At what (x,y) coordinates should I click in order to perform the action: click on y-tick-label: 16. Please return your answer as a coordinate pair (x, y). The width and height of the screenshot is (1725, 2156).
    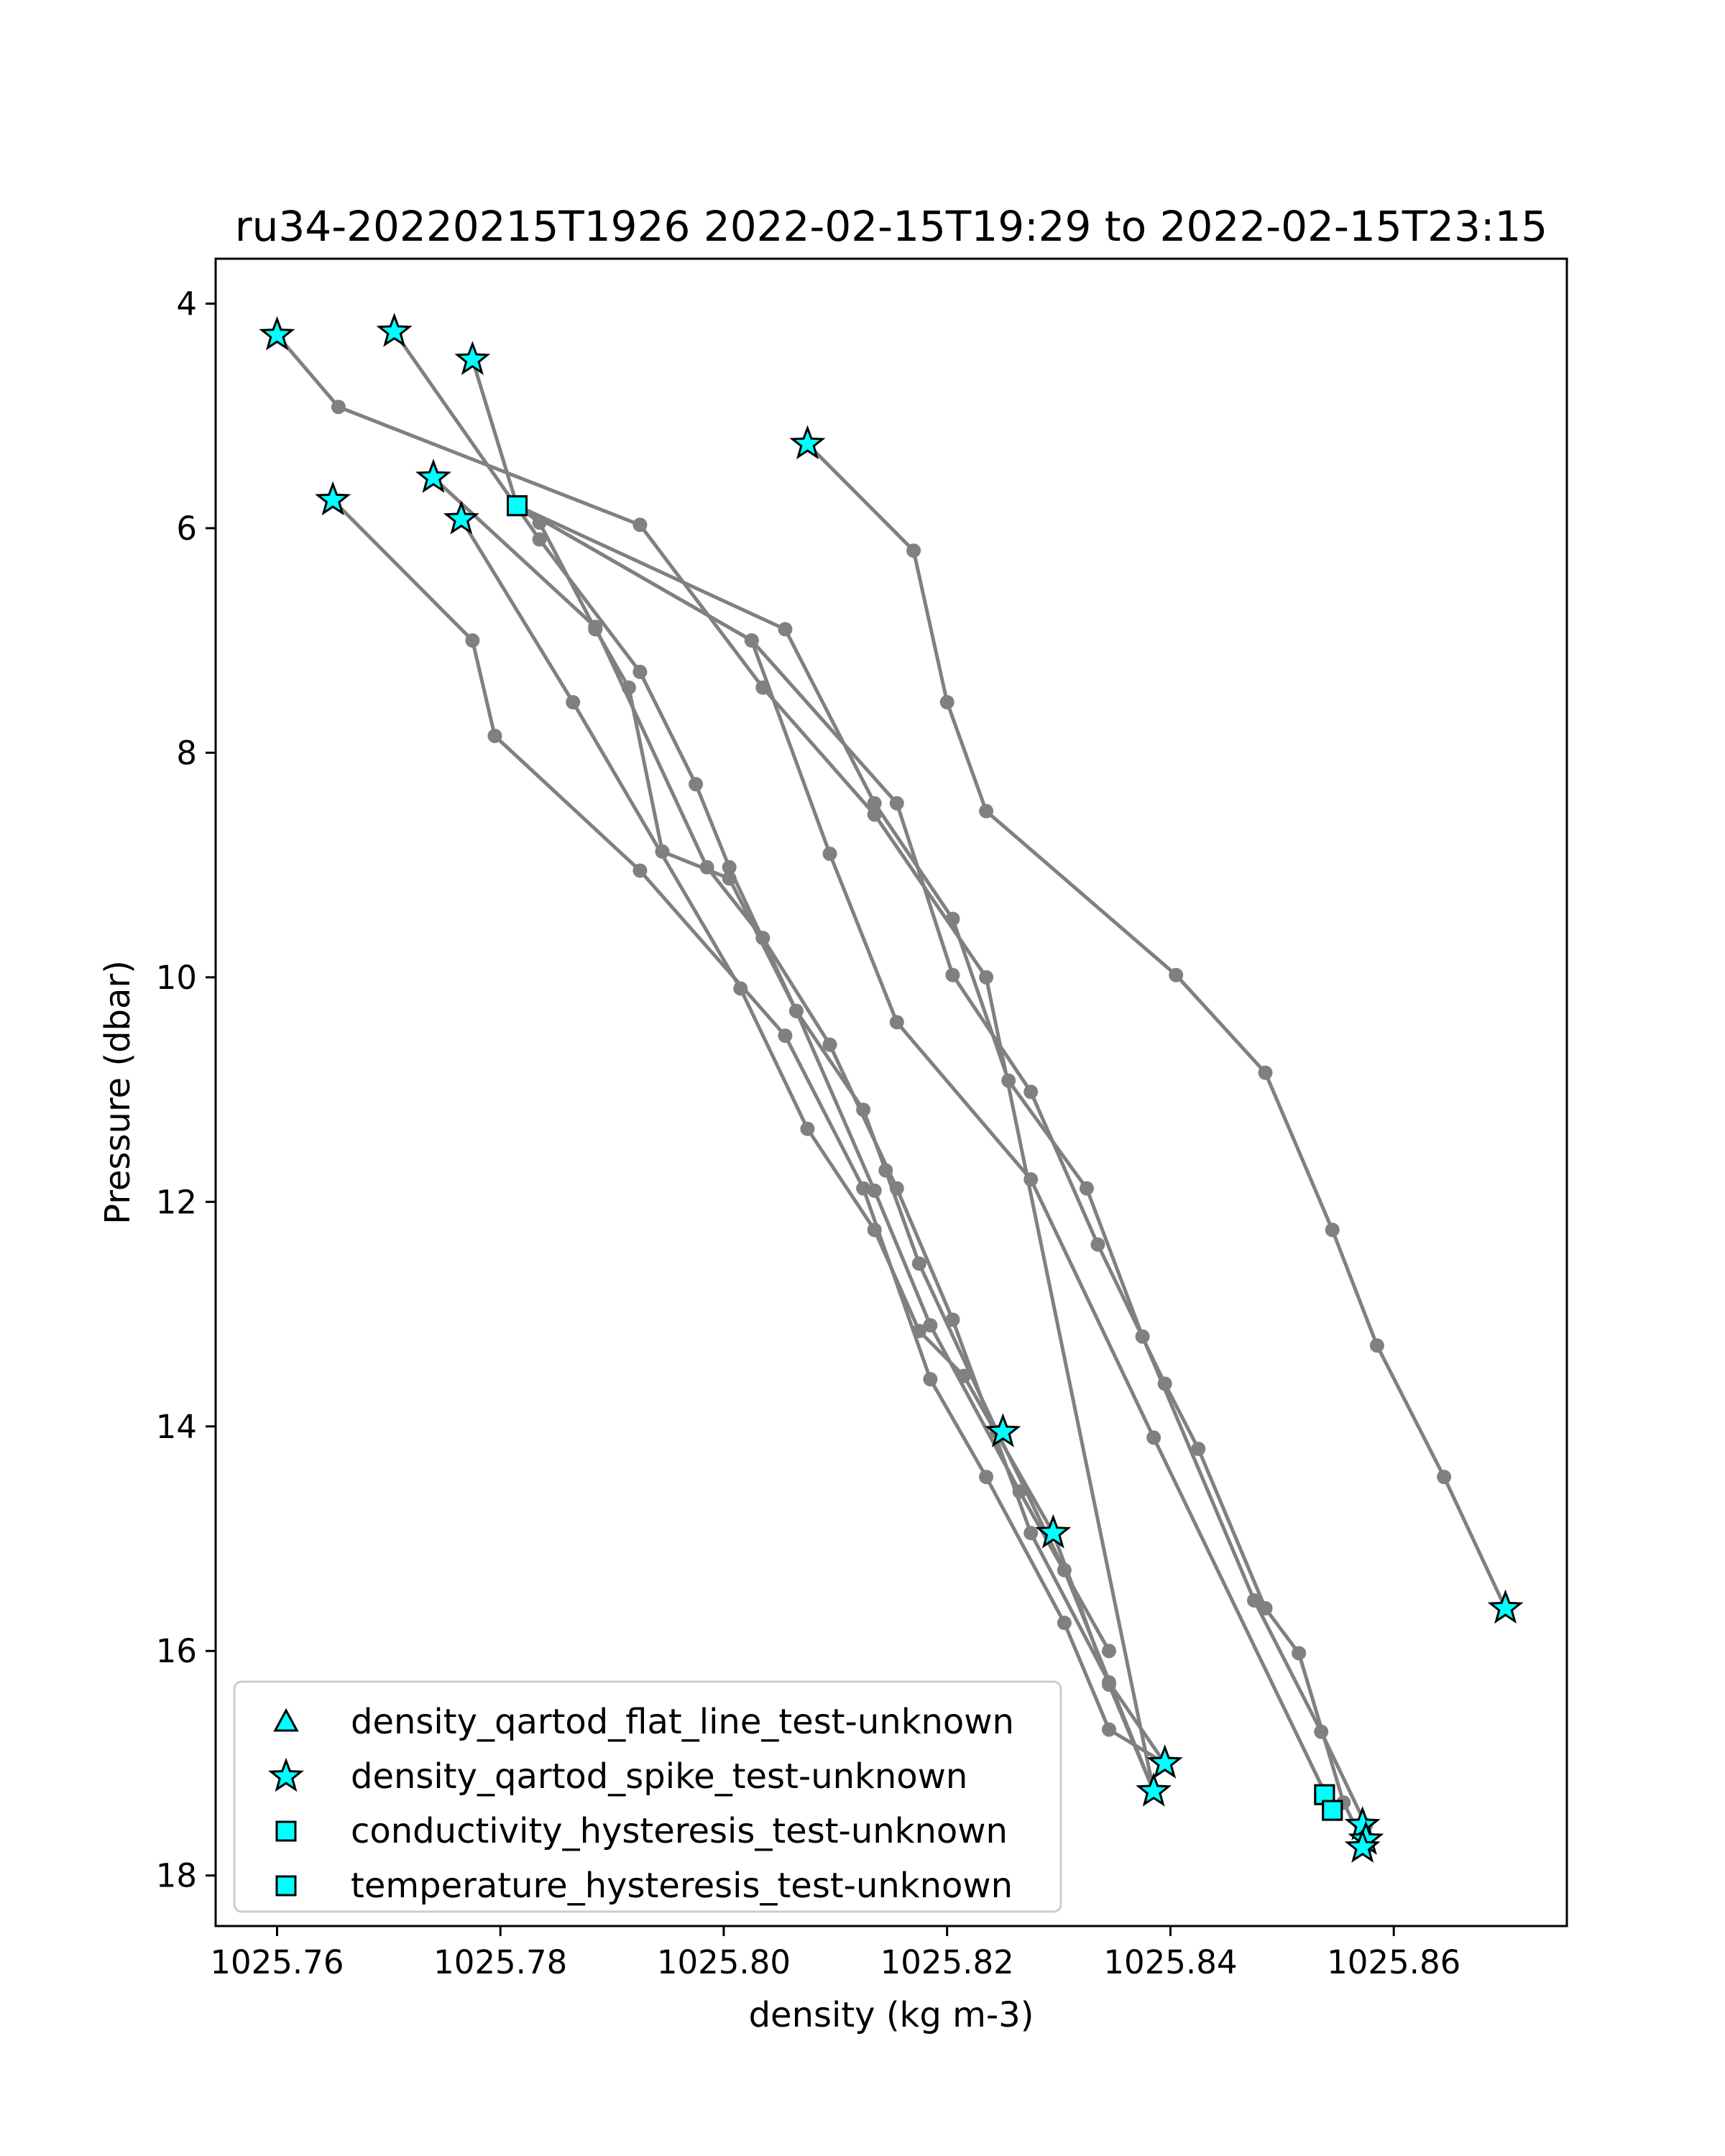
    Looking at the image, I should click on (176, 1651).